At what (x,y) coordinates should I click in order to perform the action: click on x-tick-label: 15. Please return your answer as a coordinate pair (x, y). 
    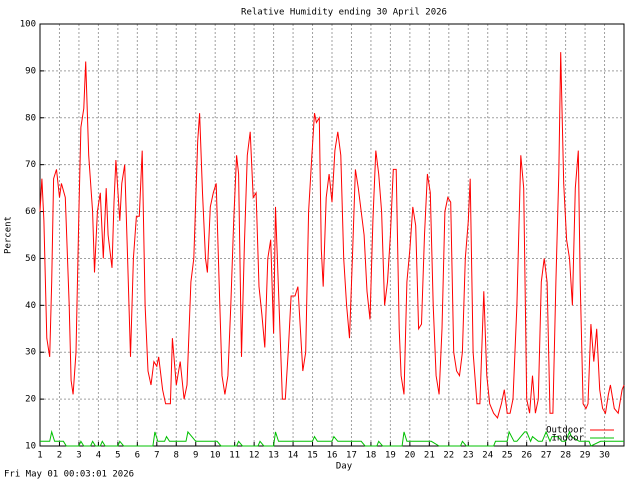
    Looking at the image, I should click on (312, 456).